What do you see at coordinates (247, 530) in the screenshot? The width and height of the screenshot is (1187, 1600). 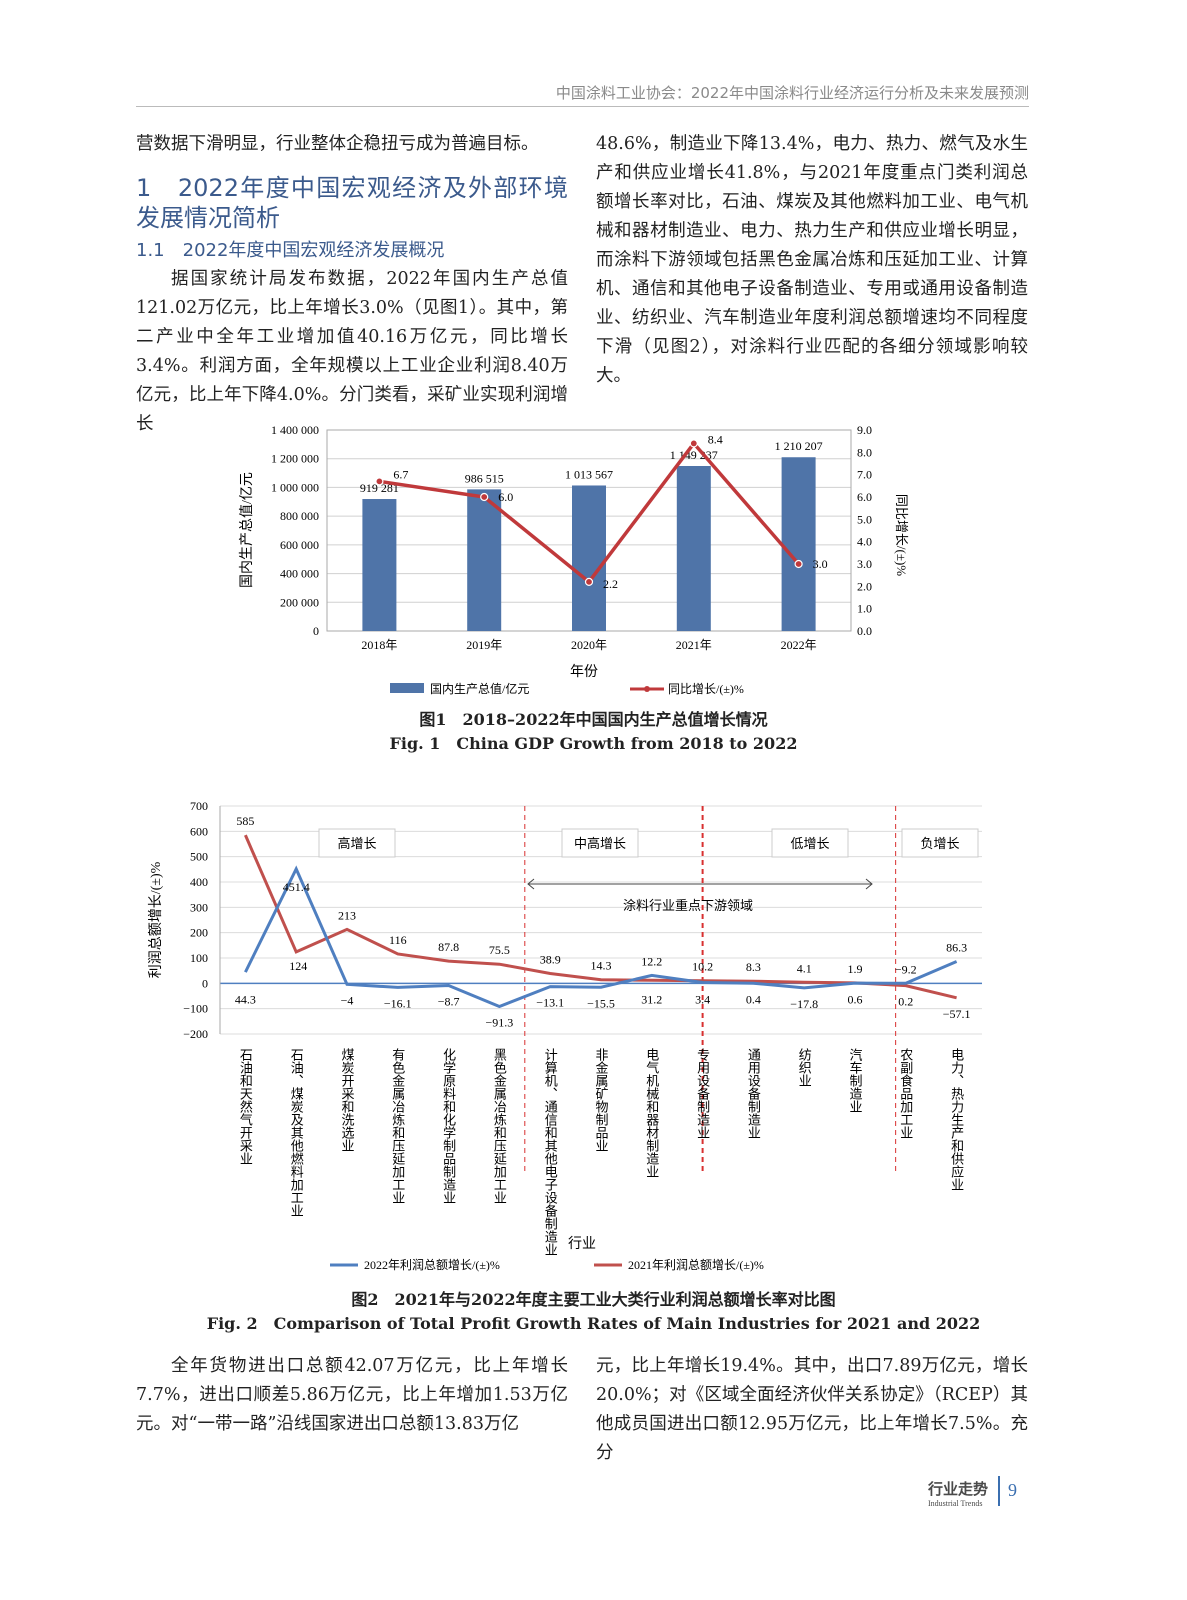 I see `y-axis-title: 国内生产总值/亿元` at bounding box center [247, 530].